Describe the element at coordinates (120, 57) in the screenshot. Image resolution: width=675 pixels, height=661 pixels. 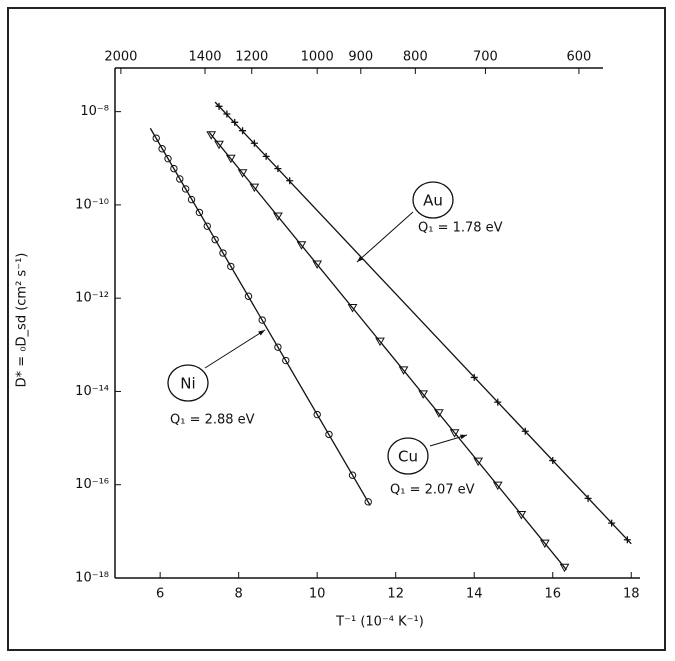
I see `x2-tick-label: 2000` at that location.